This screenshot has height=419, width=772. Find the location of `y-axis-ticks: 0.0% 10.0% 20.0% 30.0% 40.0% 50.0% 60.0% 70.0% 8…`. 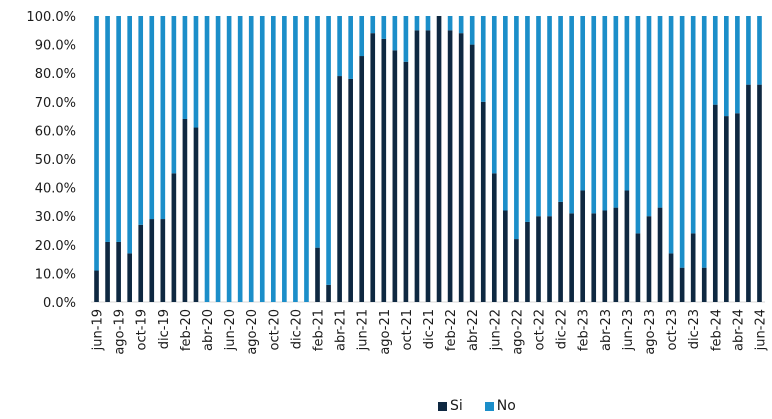

y-axis-ticks: 0.0% 10.0% 20.0% 30.0% 40.0% 50.0% 60.0% 70.0% 8… is located at coordinates (51, 160).